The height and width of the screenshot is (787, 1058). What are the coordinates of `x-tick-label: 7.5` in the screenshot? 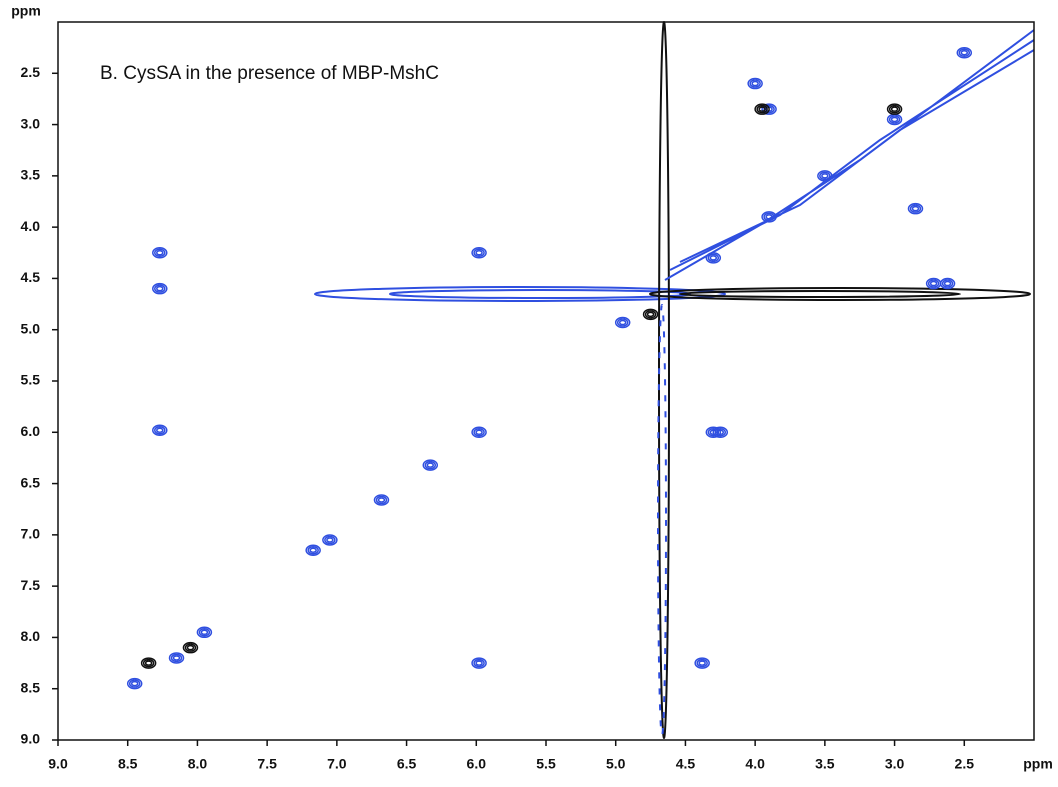 It's located at (267, 764).